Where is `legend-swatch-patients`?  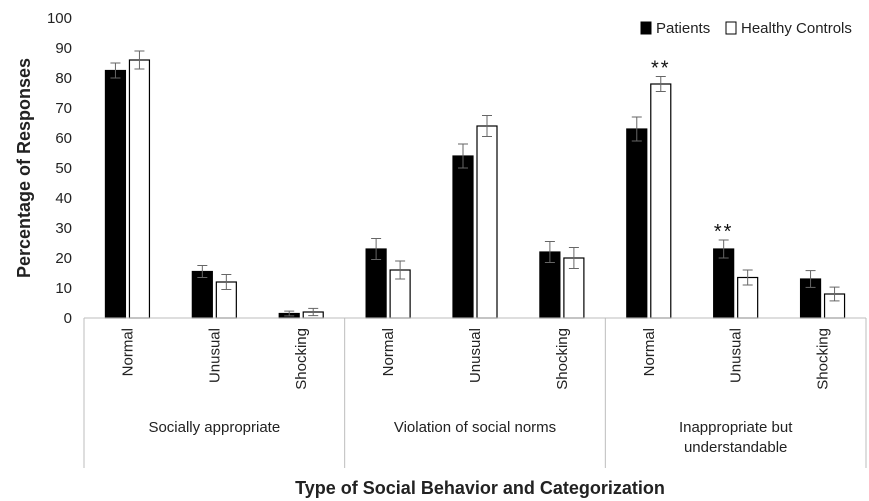
legend-swatch-patients is located at coordinates (646, 28).